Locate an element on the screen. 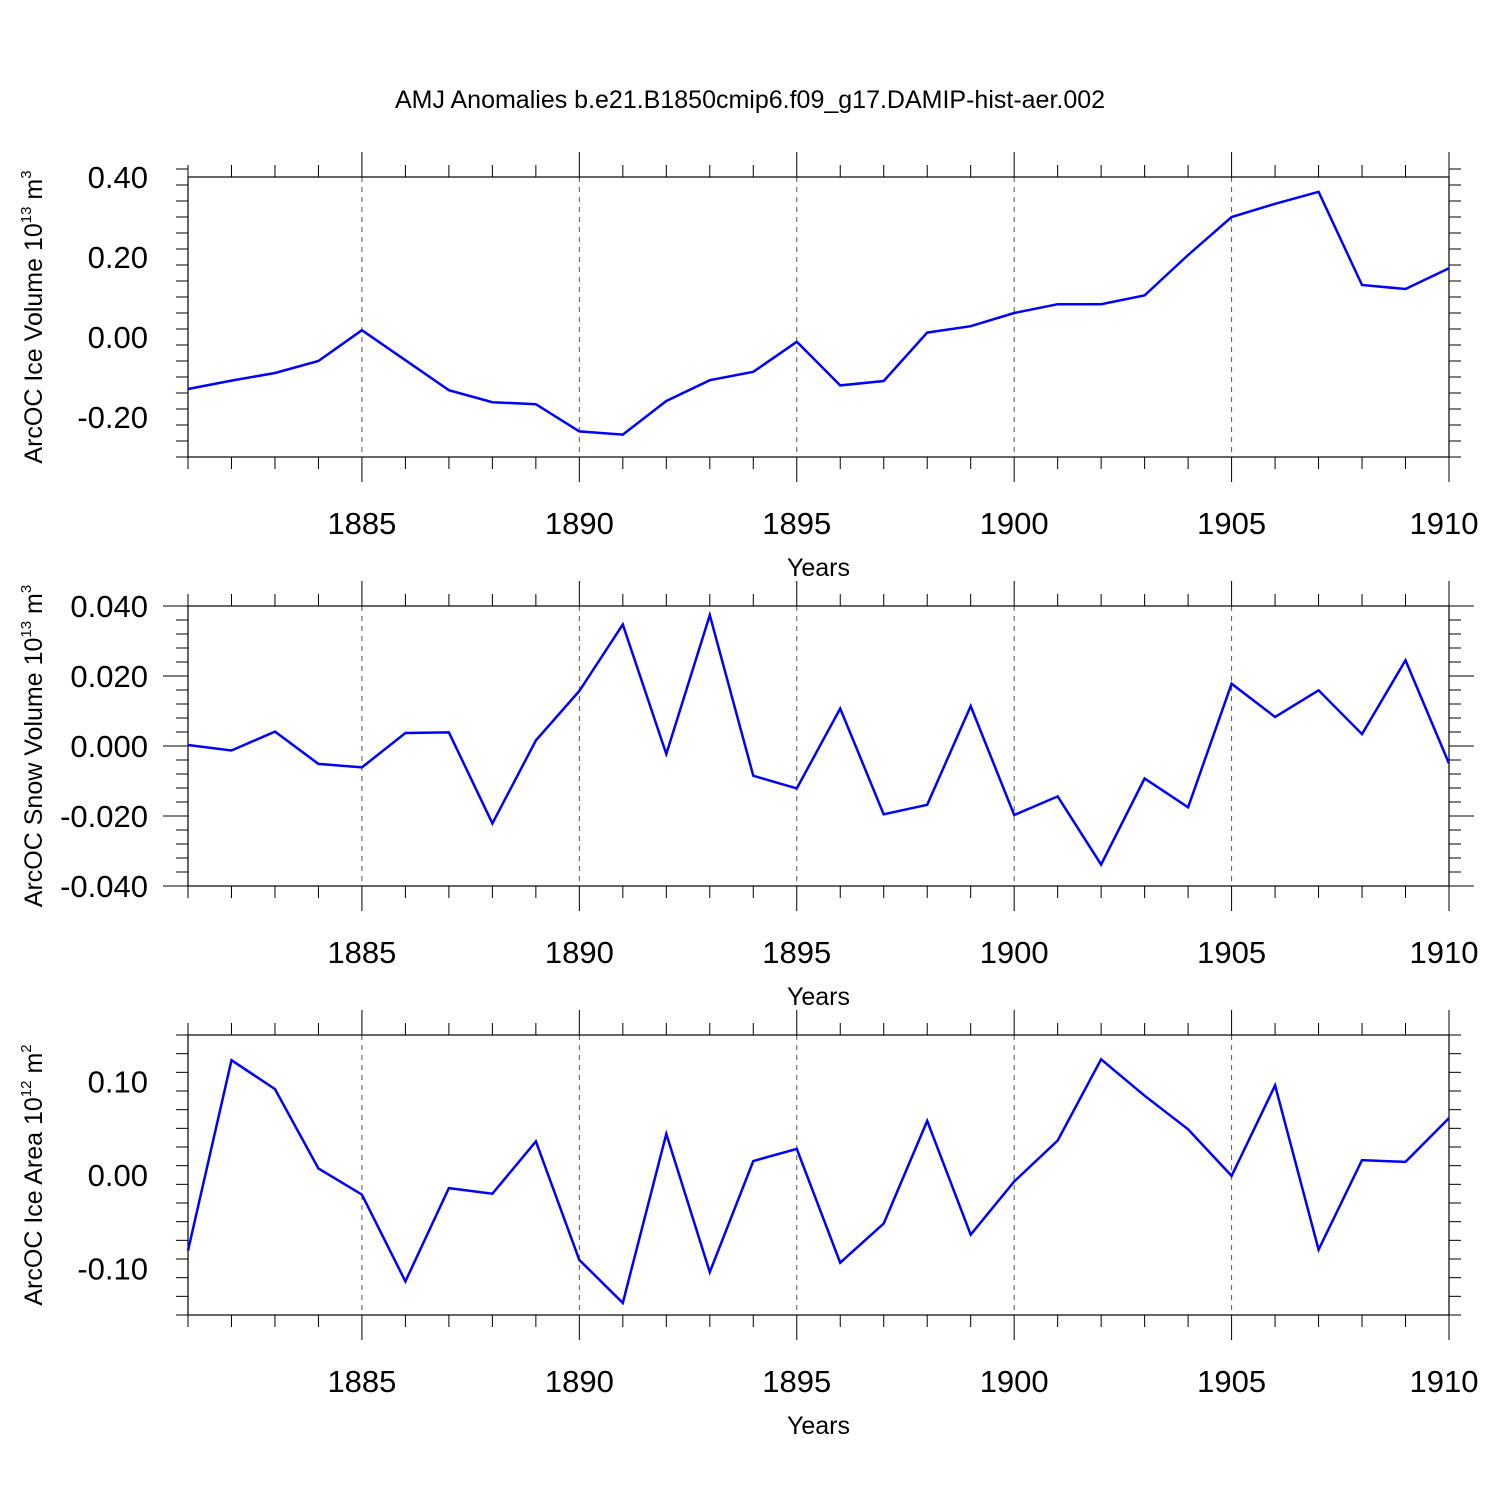 This screenshot has width=1500, height=1500. y-tick-label: -0.10 is located at coordinates (112, 1268).